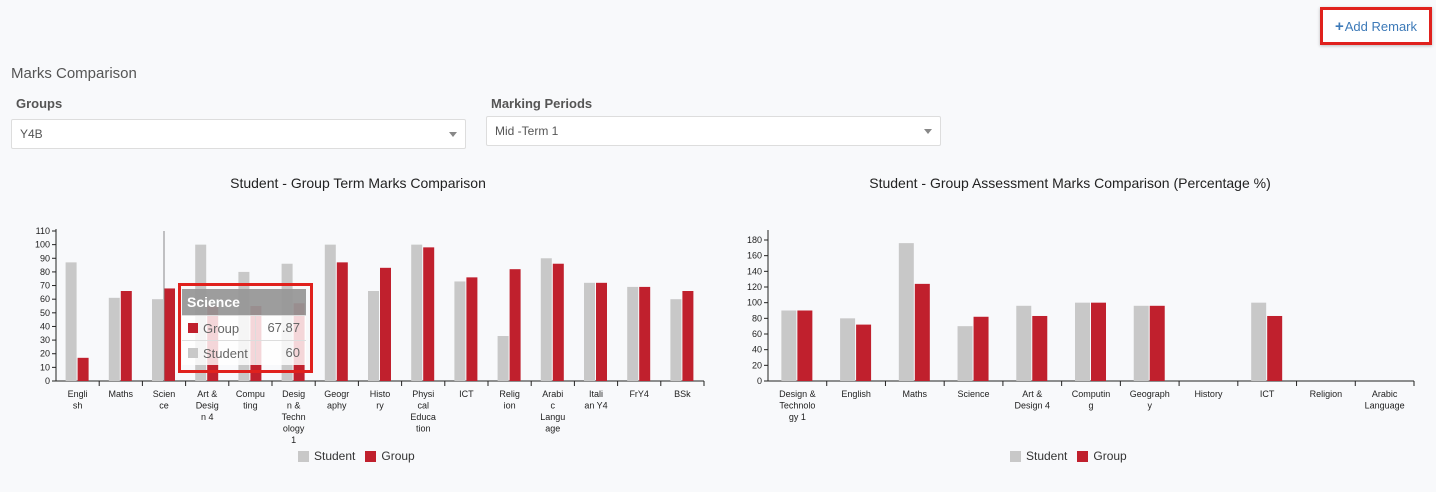 The height and width of the screenshot is (492, 1436). Describe the element at coordinates (757, 334) in the screenshot. I see `y-tick-label: 60` at that location.